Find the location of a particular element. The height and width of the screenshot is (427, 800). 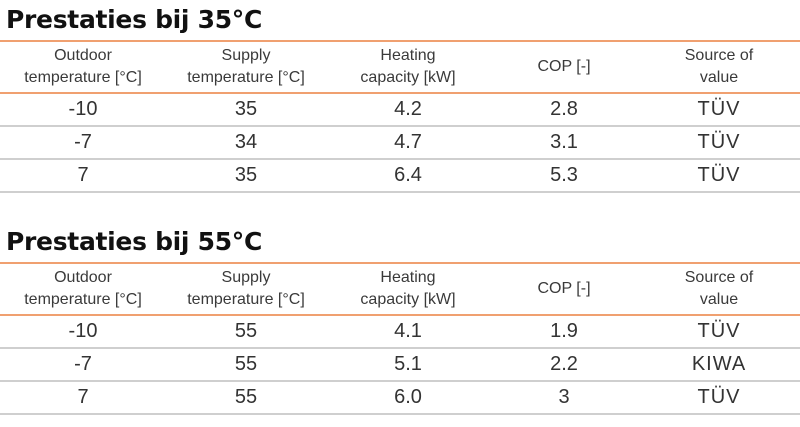

cell-cop: 2.8 is located at coordinates (564, 109).